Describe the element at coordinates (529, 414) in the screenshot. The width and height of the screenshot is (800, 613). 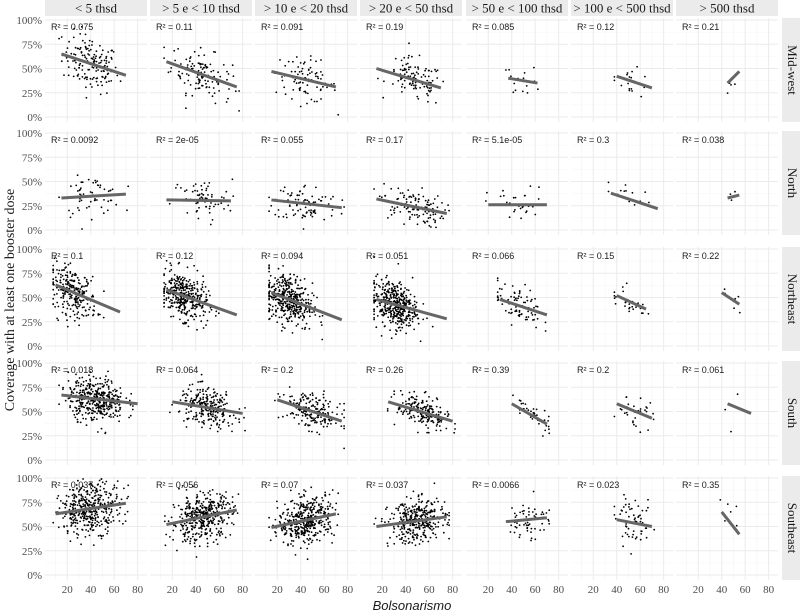
I see `regression-line` at that location.